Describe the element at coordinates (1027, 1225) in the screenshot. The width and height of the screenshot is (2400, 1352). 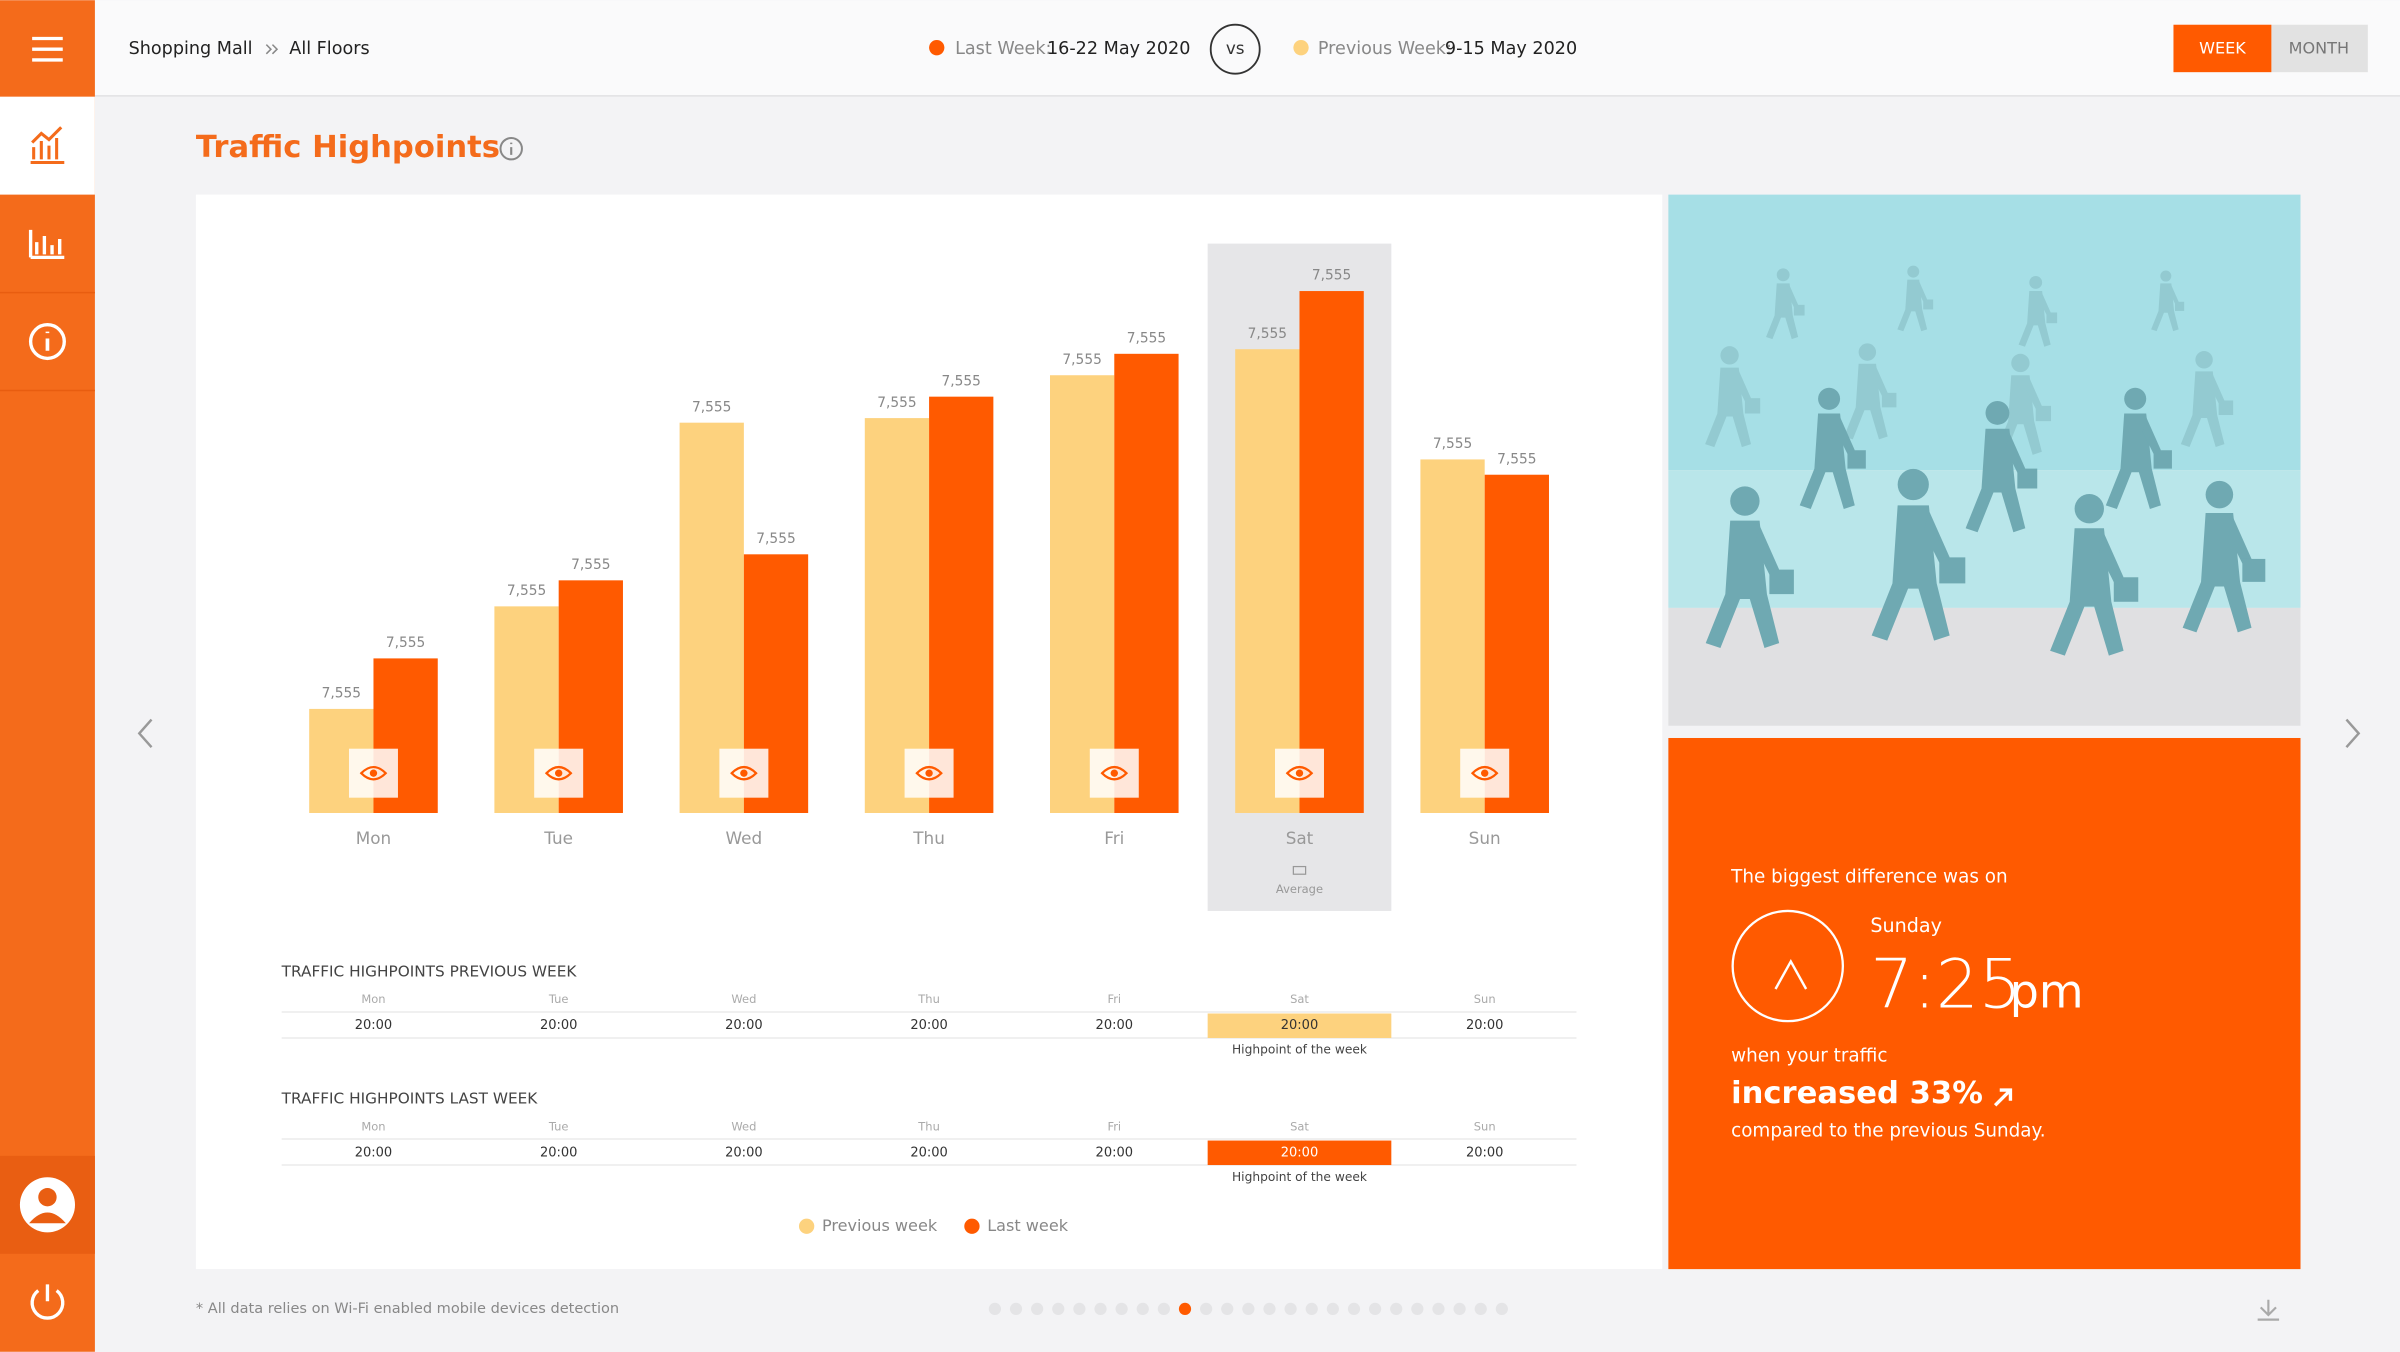
I see `legend-label: Last week` at that location.